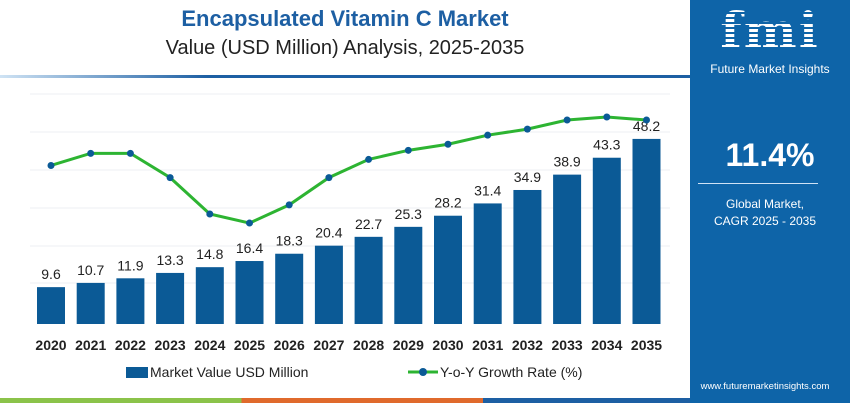 The width and height of the screenshot is (850, 403). What do you see at coordinates (289, 345) in the screenshot?
I see `x-tick-label: 2026` at bounding box center [289, 345].